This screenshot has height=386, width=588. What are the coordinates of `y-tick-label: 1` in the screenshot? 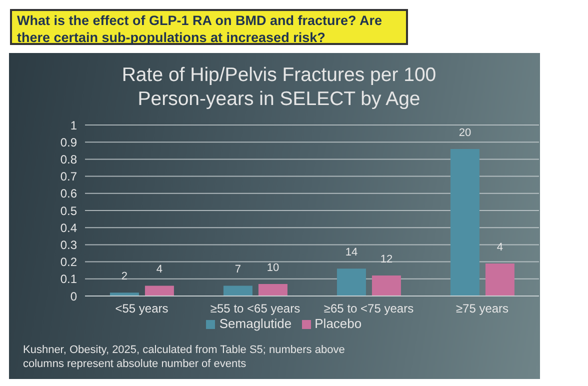 It's located at (74, 125).